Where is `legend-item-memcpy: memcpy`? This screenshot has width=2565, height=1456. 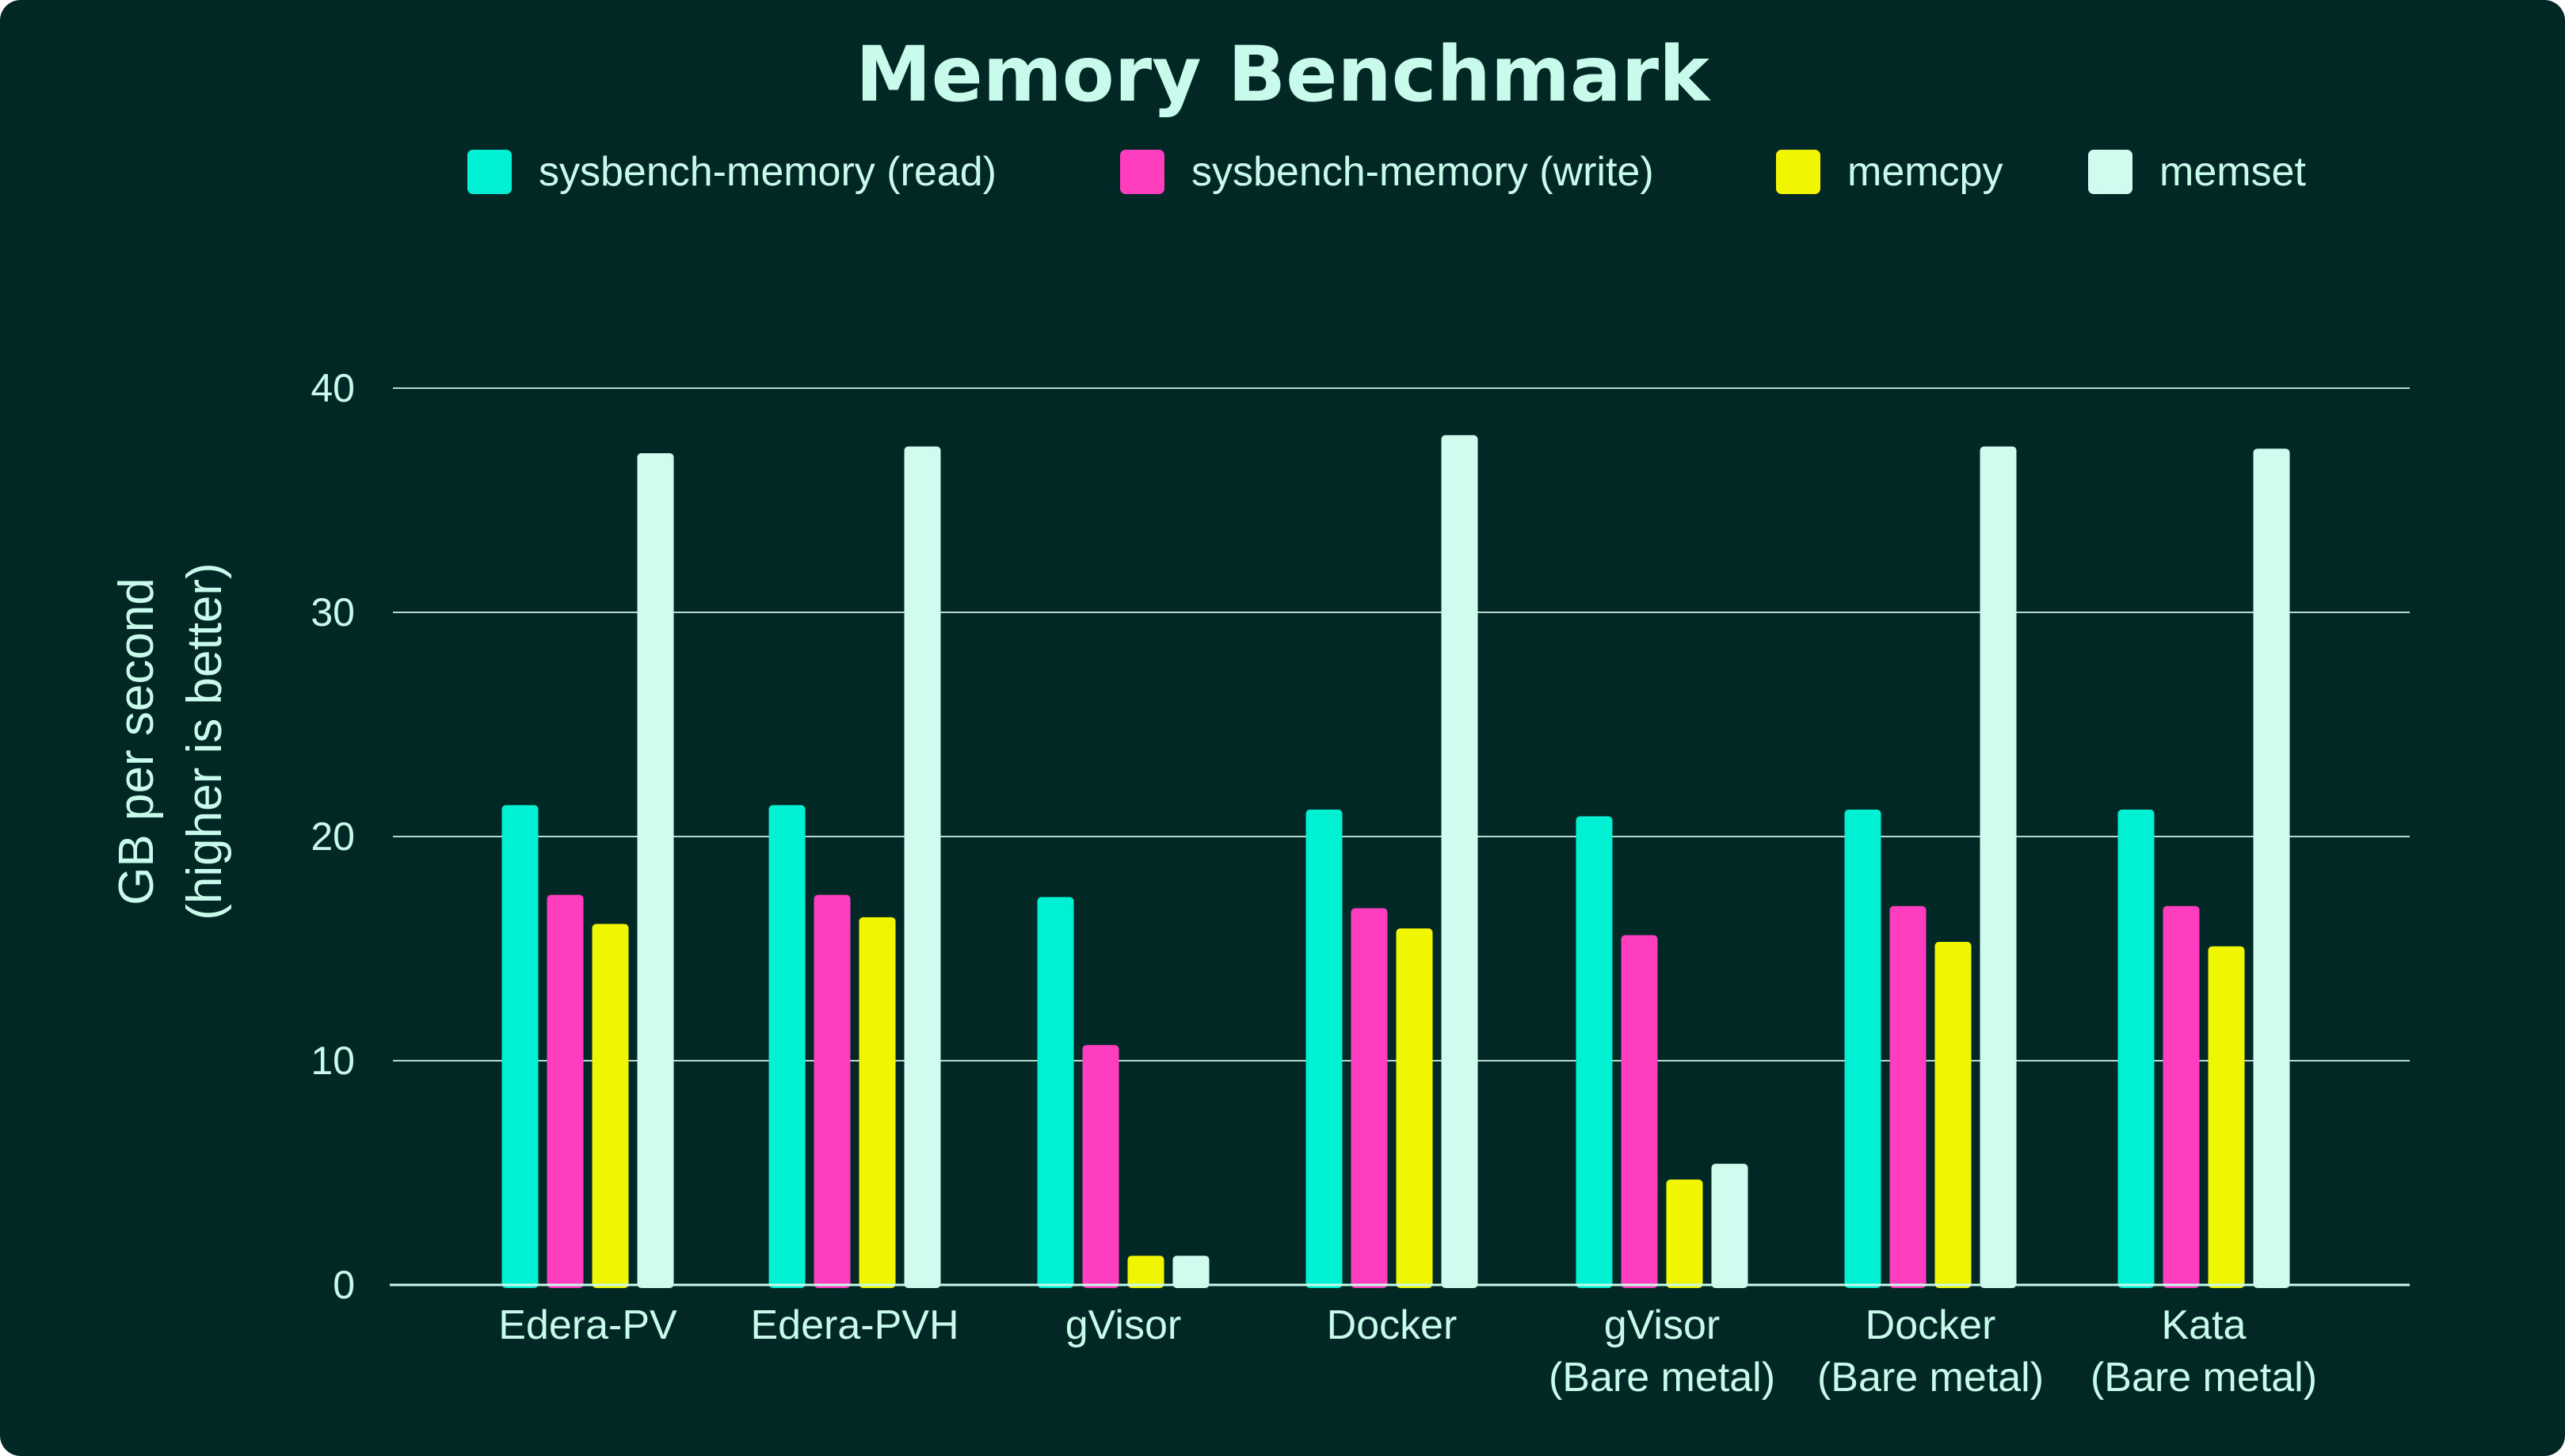 legend-item-memcpy: memcpy is located at coordinates (1889, 171).